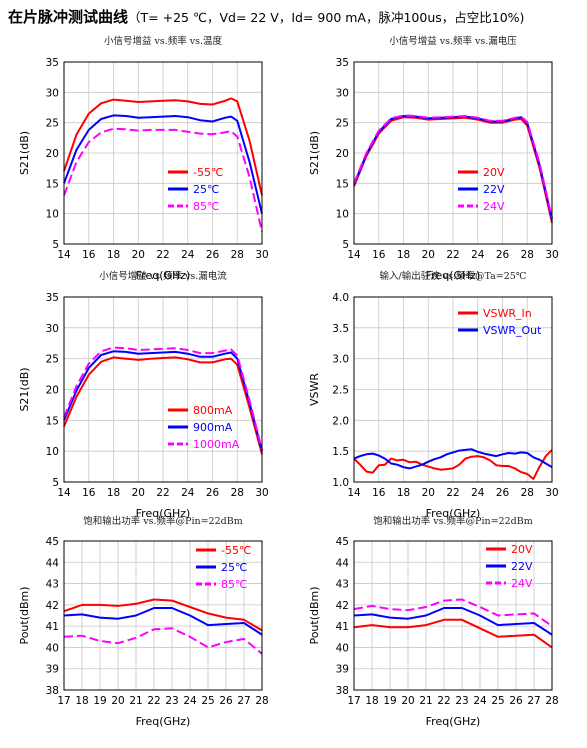 This screenshot has height=748, width=587. What do you see at coordinates (234, 584) in the screenshot?
I see `legend-label: 85℃` at bounding box center [234, 584].